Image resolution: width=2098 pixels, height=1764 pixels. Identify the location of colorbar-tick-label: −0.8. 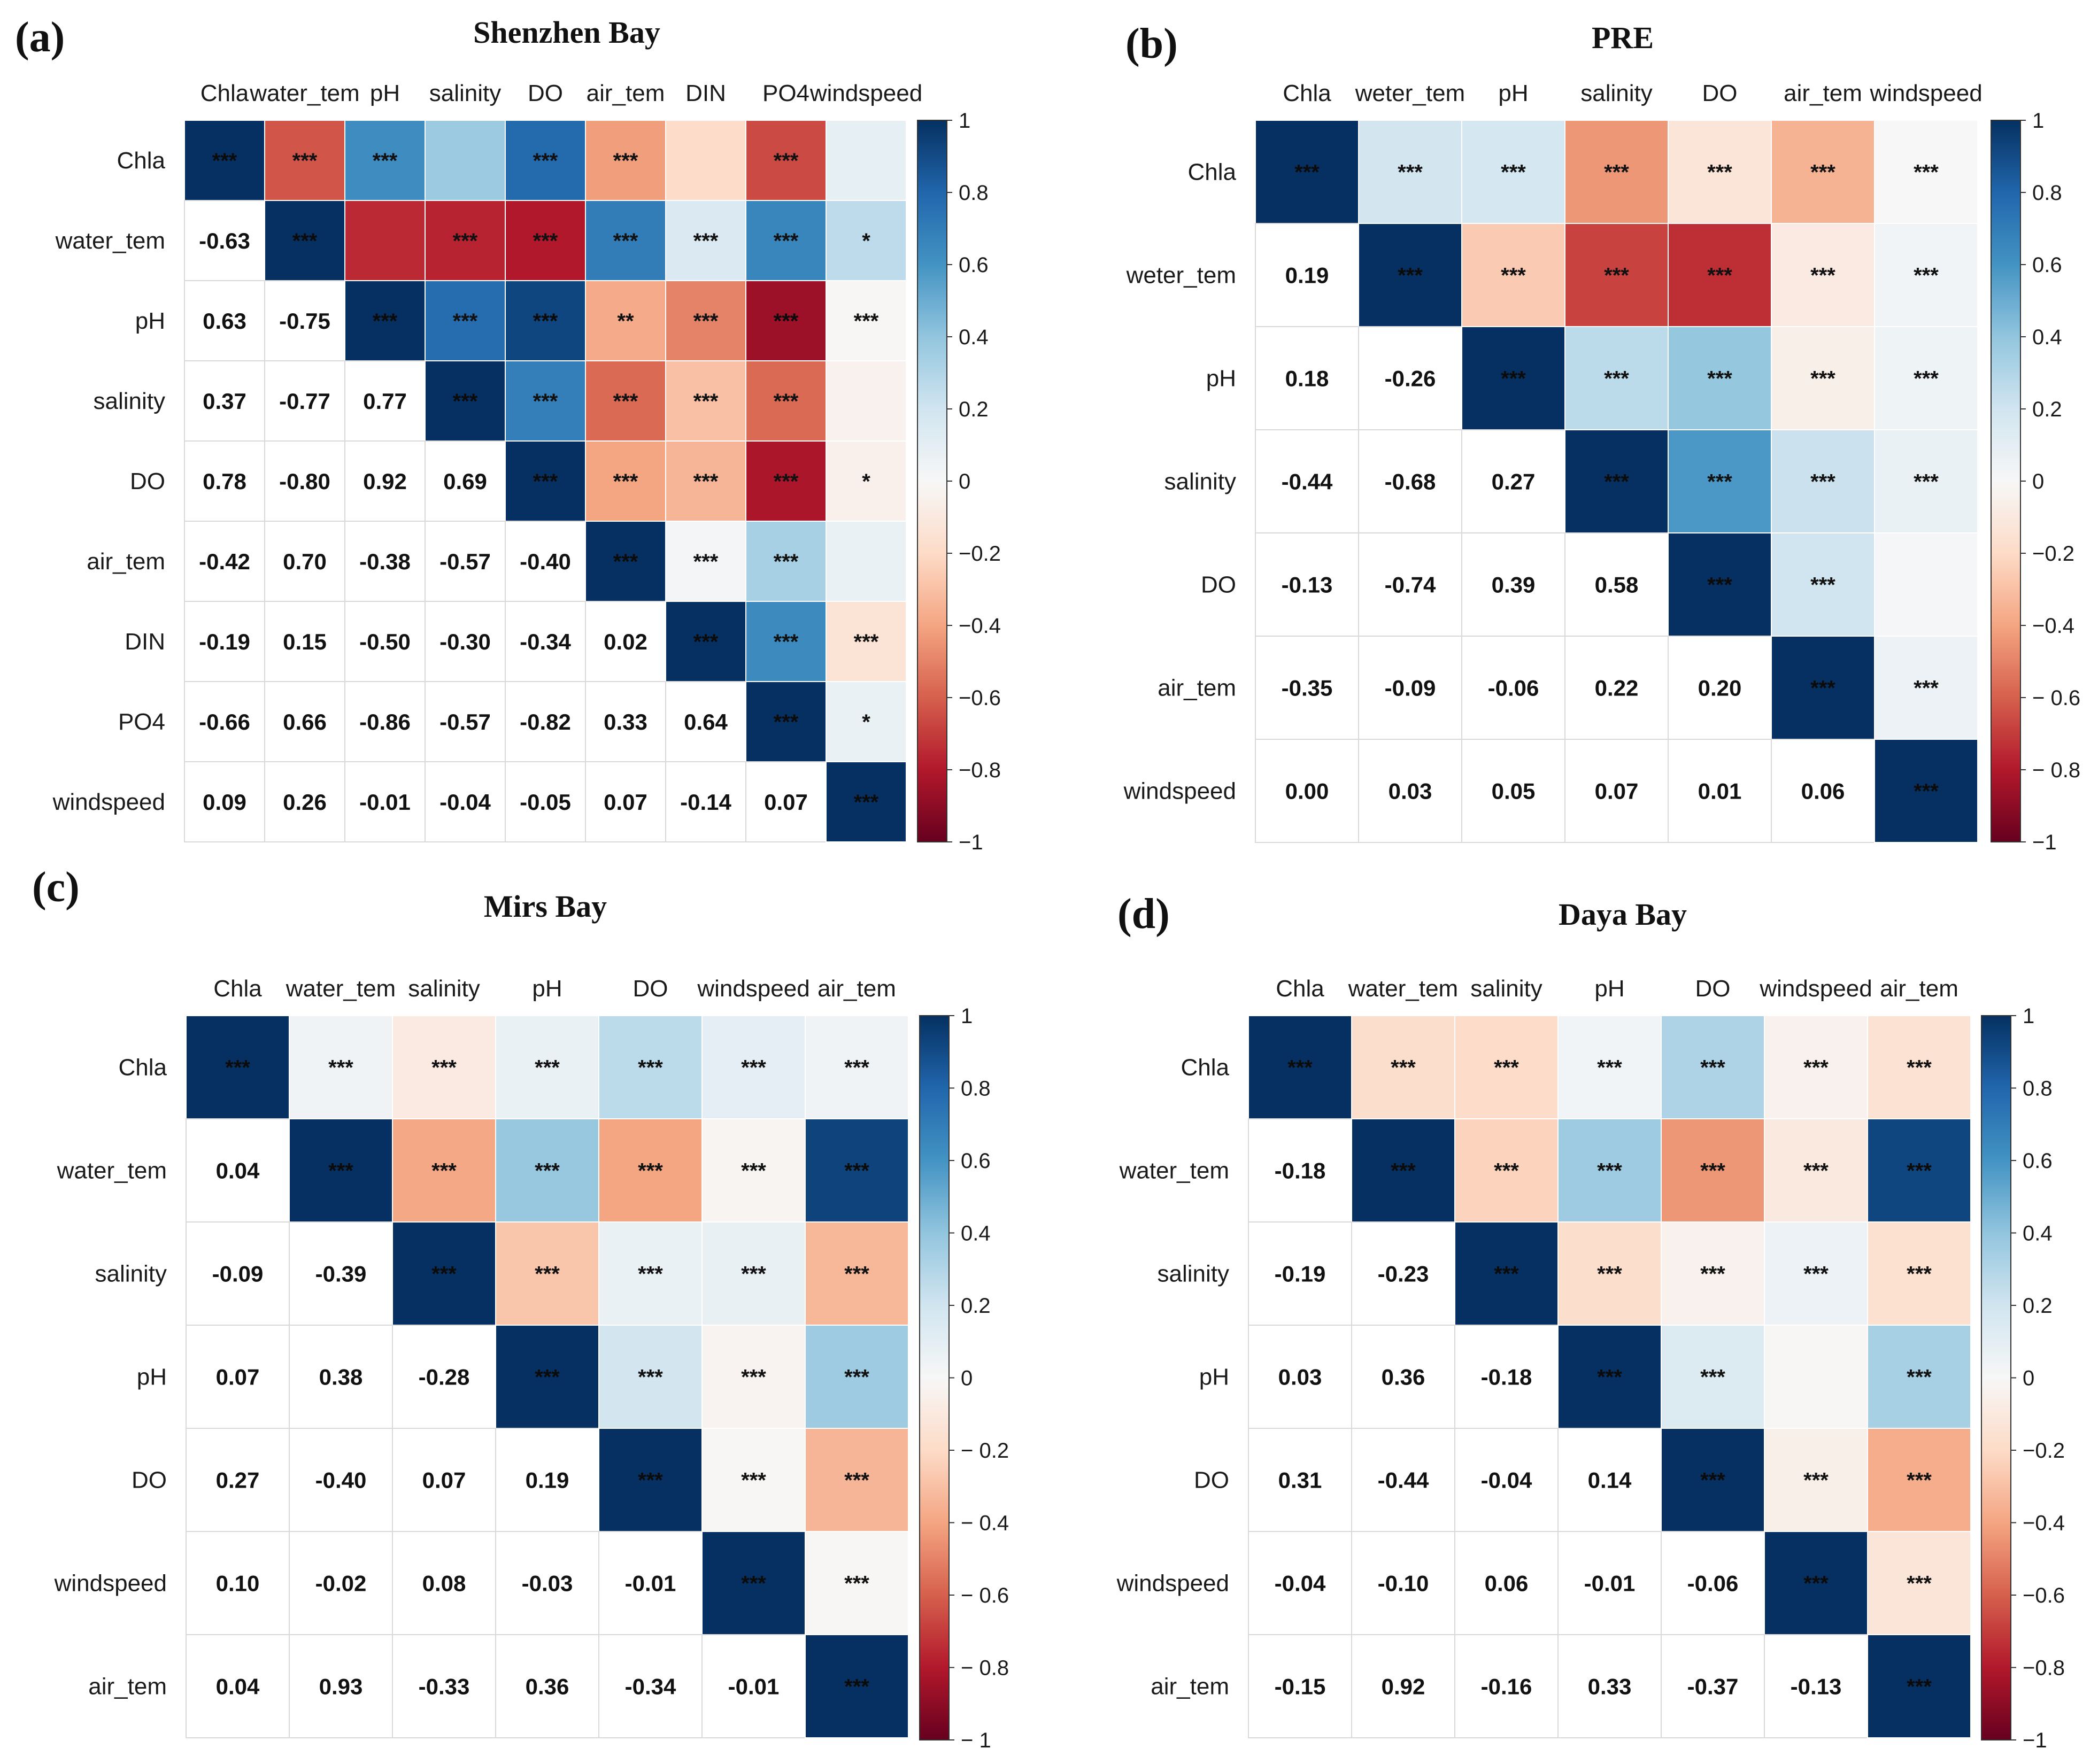
(2044, 1669).